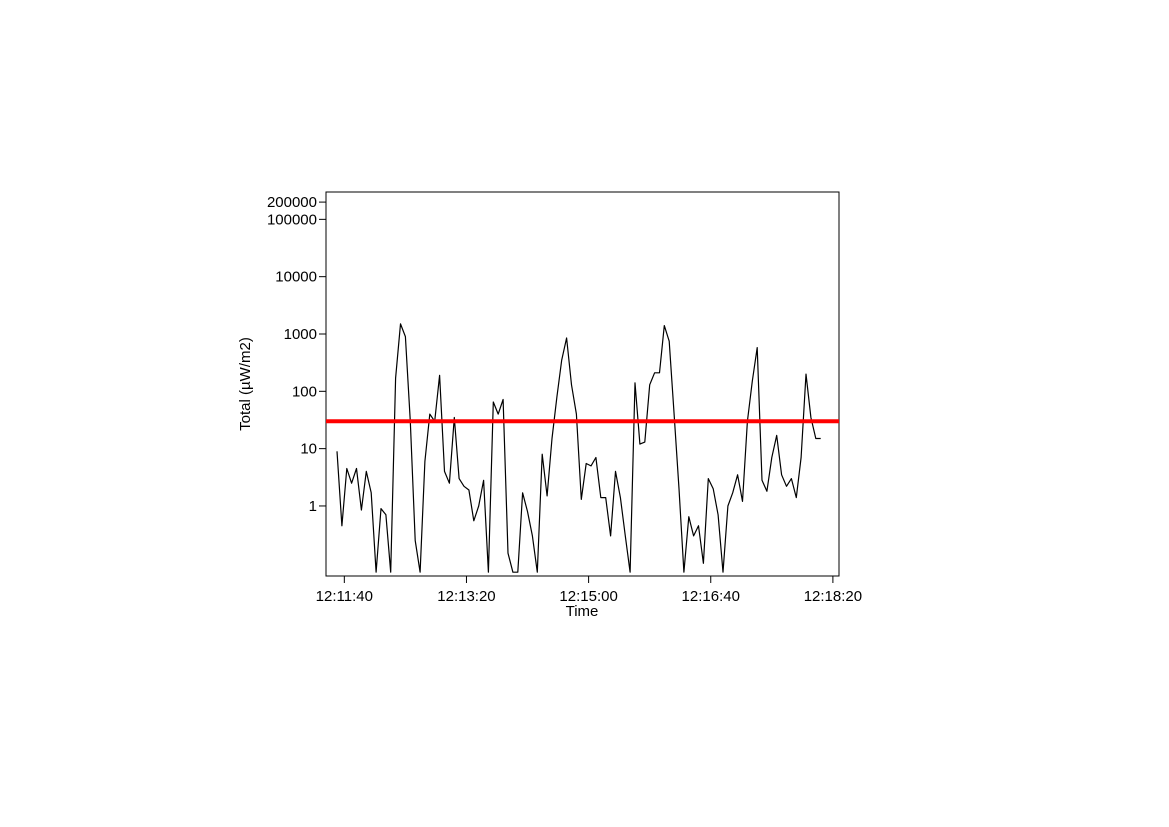 The image size is (1169, 827). Describe the element at coordinates (304, 391) in the screenshot. I see `y-tick-label: 100` at that location.